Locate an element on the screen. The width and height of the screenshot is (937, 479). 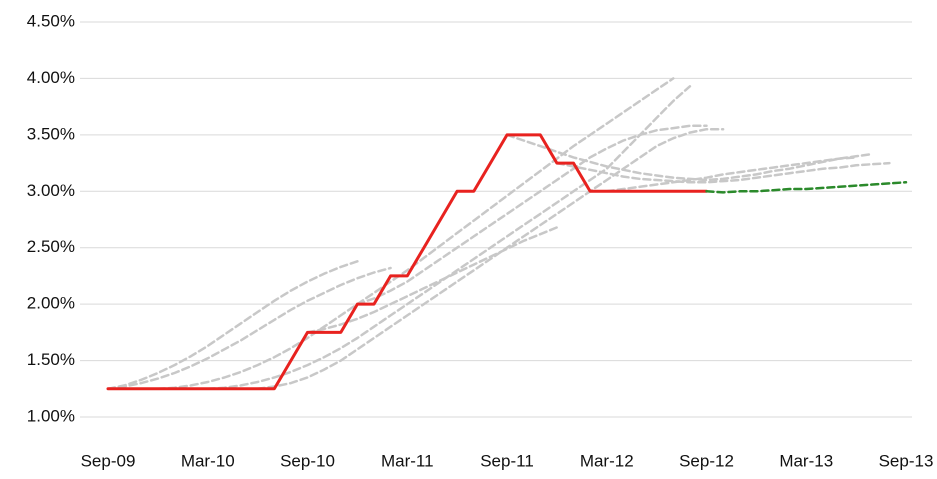
x-tick-label: Sep-09 is located at coordinates (108, 460).